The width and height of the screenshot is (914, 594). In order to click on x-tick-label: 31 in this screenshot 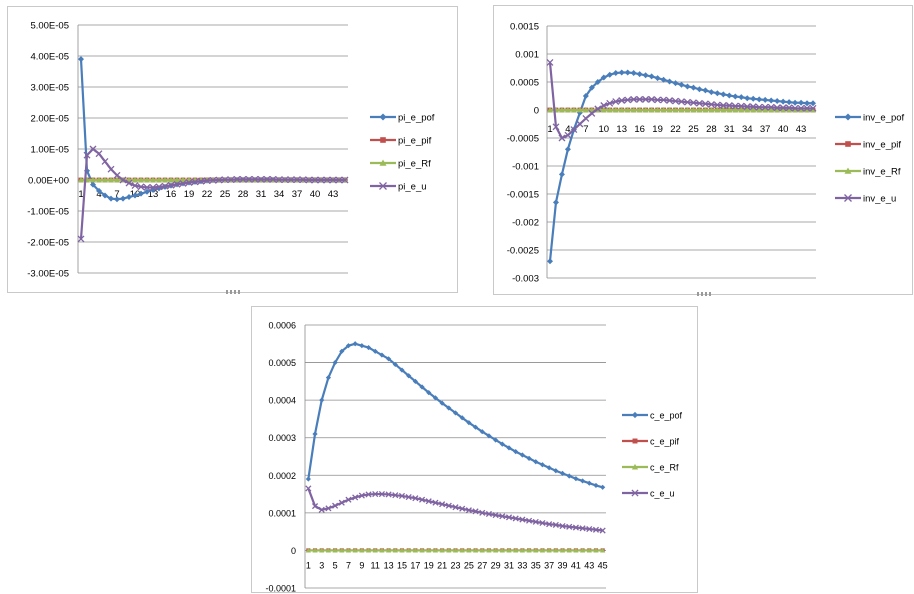, I will do `click(729, 129)`.